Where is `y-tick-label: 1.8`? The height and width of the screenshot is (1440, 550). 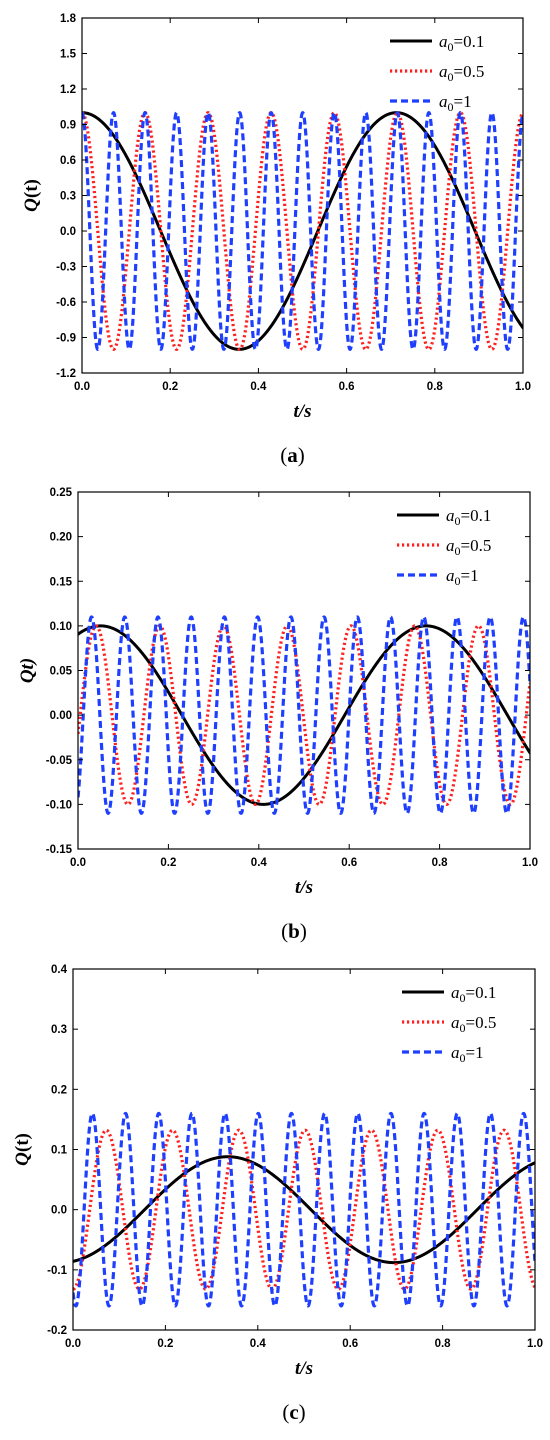 y-tick-label: 1.8 is located at coordinates (68, 19).